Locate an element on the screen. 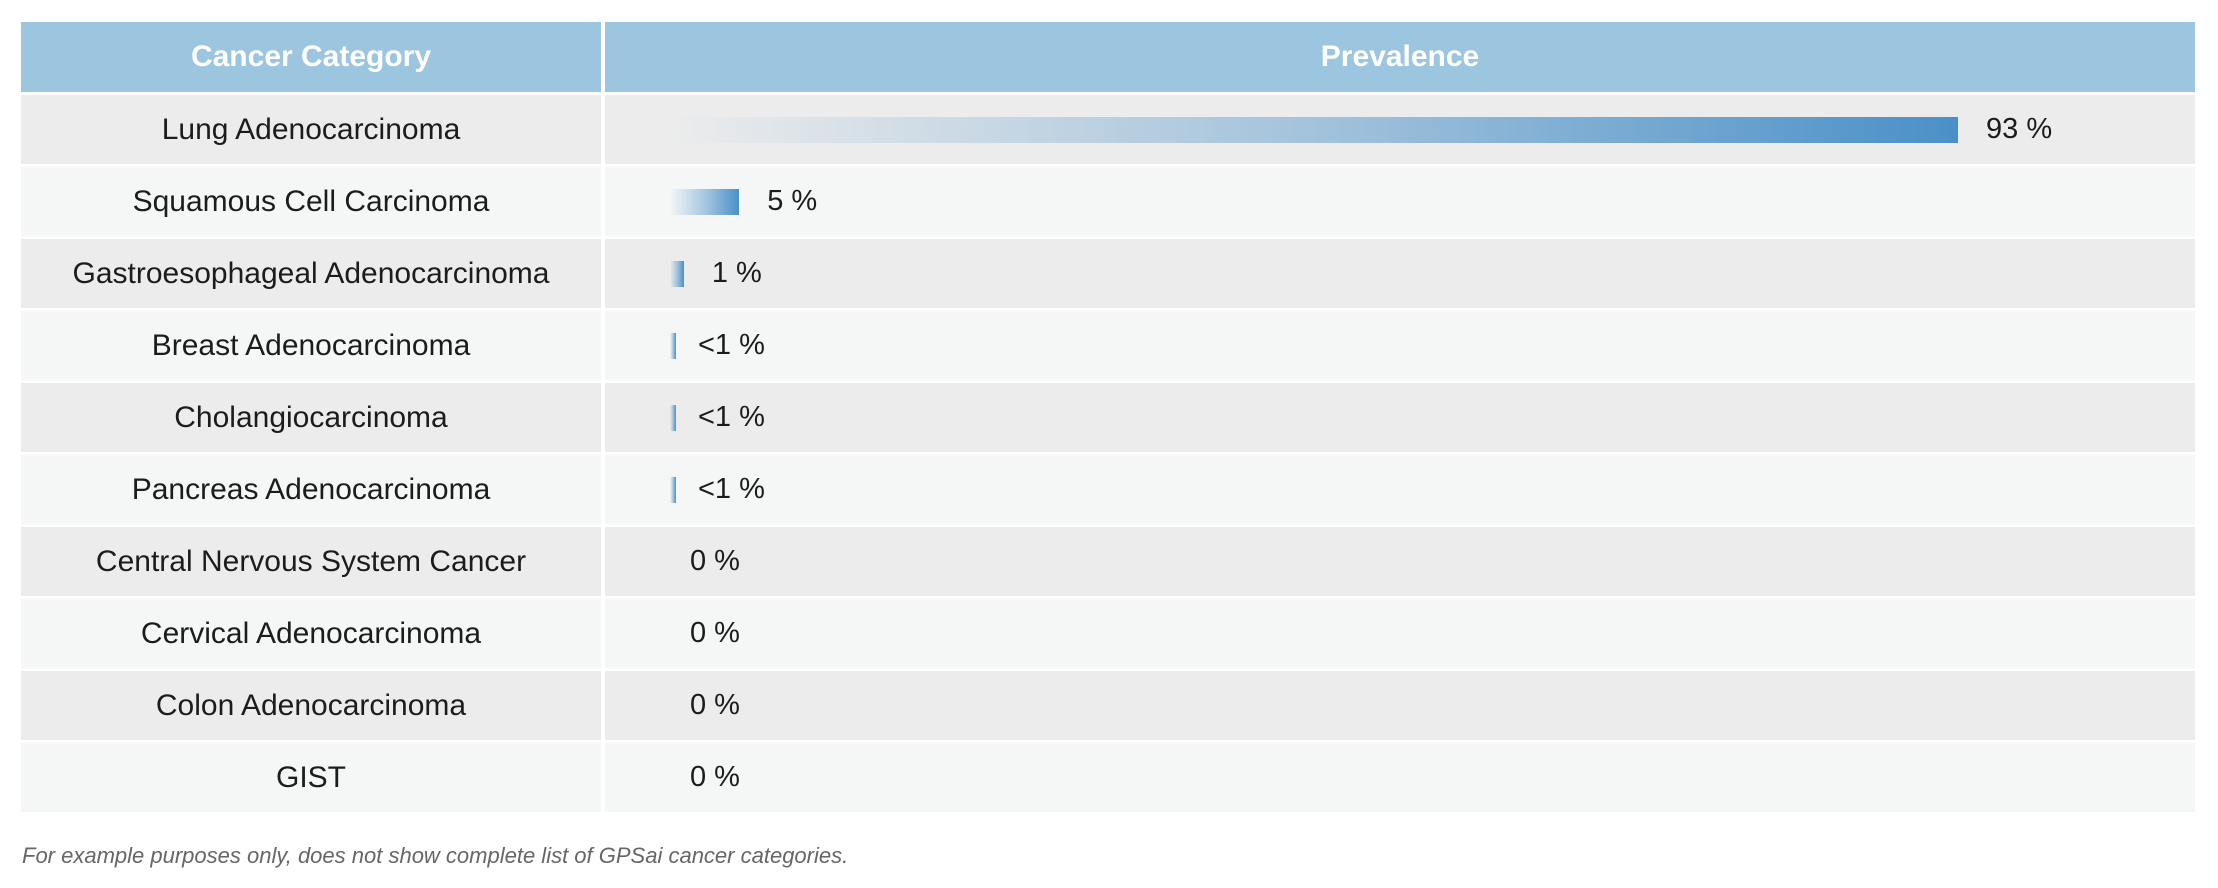  header-cancer-category: Cancer Category is located at coordinates (311, 57).